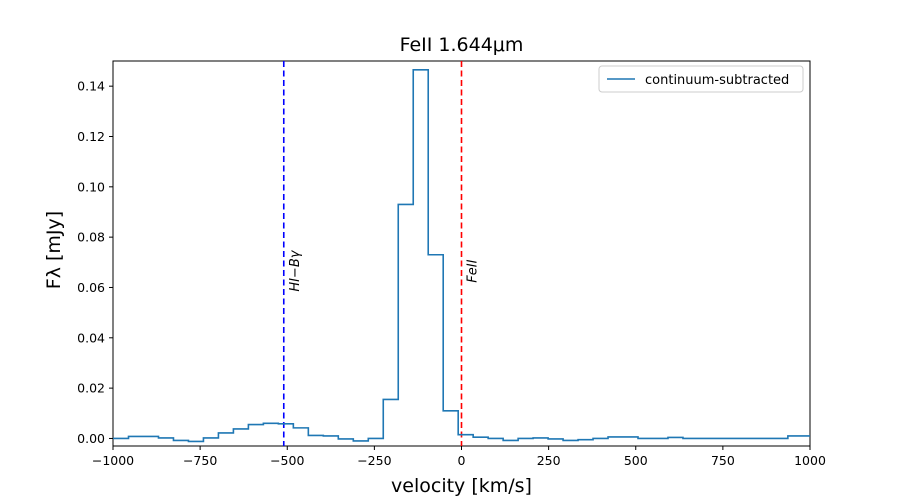 The width and height of the screenshot is (900, 500). I want to click on y-tick-label: 0.10, so click(91, 186).